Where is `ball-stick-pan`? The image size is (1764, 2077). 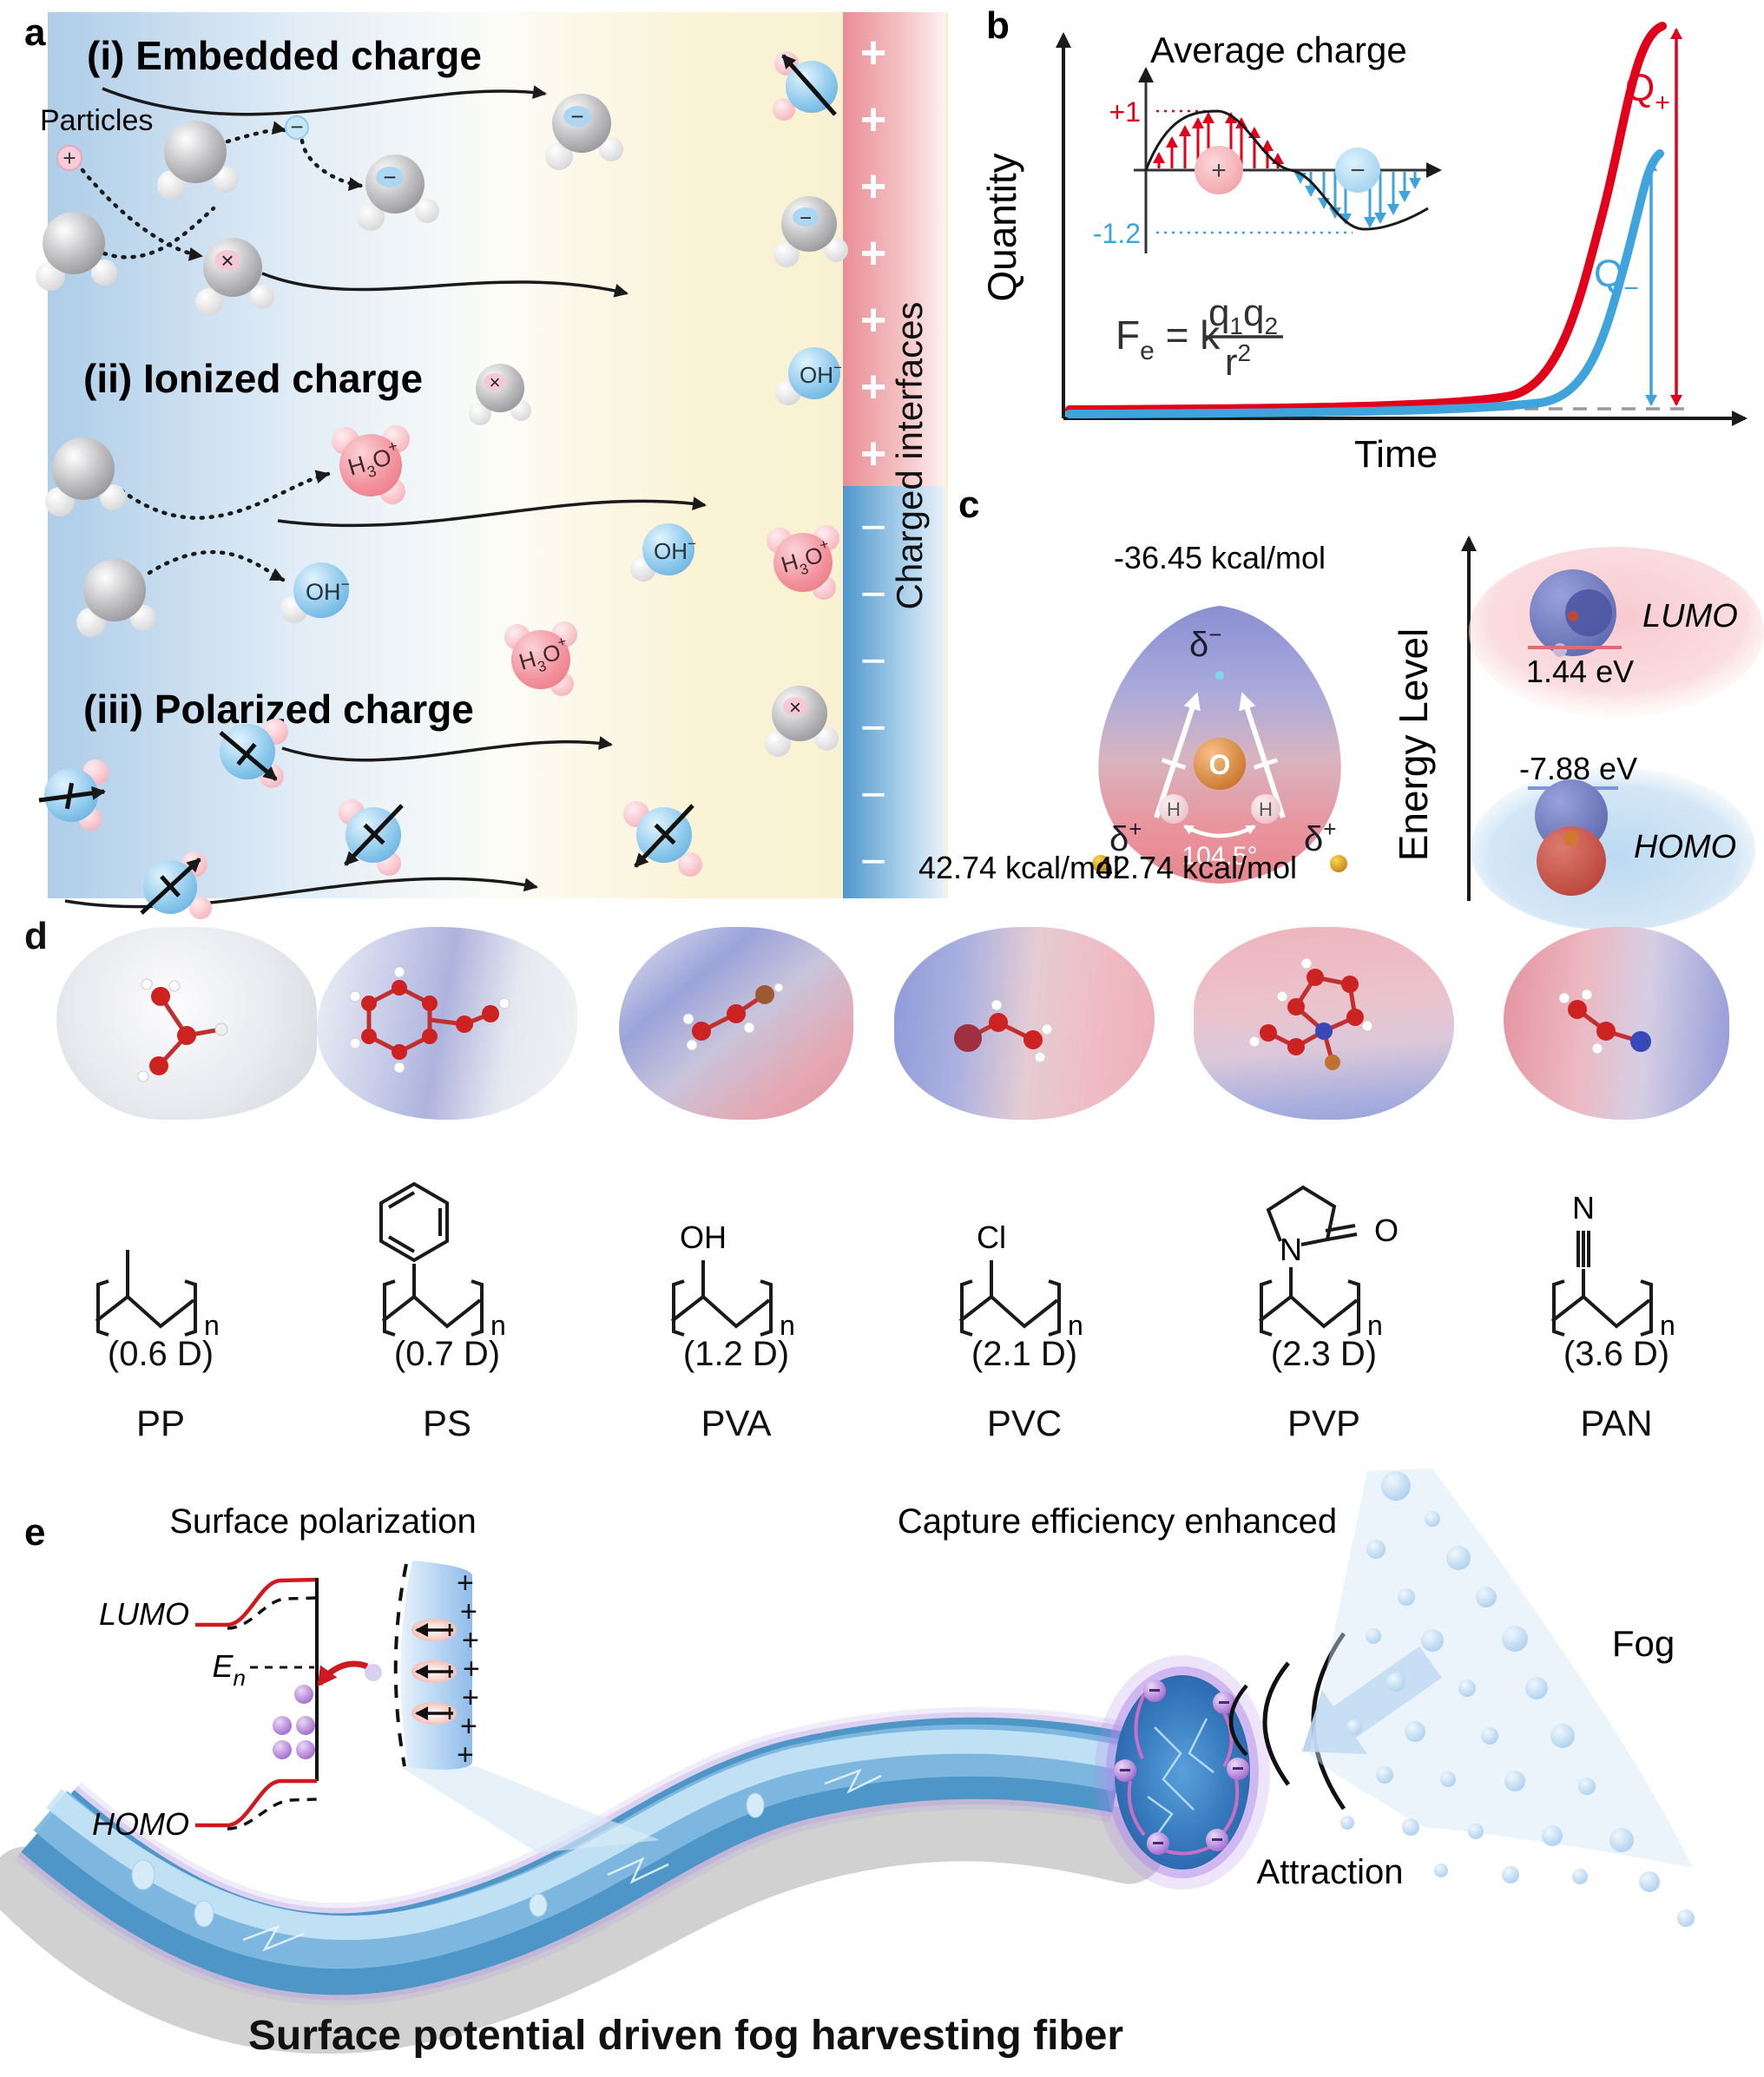
ball-stick-pan is located at coordinates (1605, 1022).